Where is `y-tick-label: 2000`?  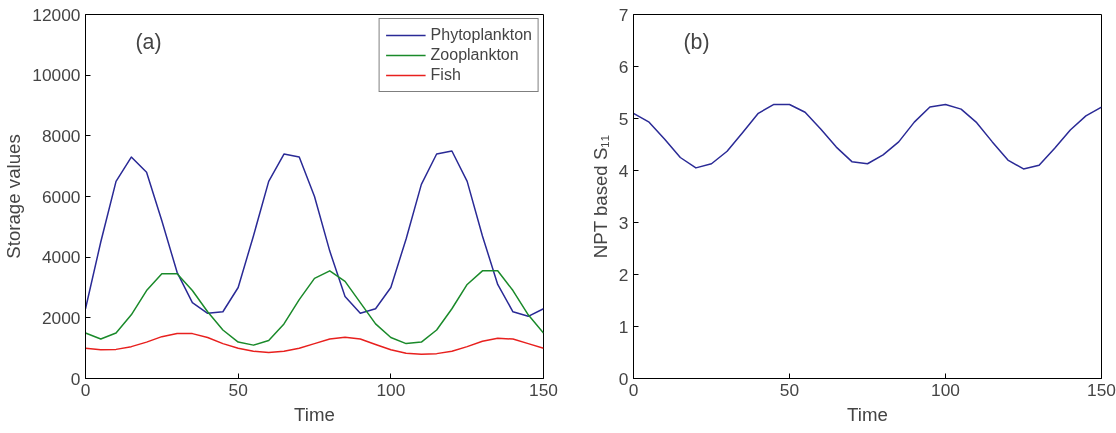 y-tick-label: 2000 is located at coordinates (61, 317).